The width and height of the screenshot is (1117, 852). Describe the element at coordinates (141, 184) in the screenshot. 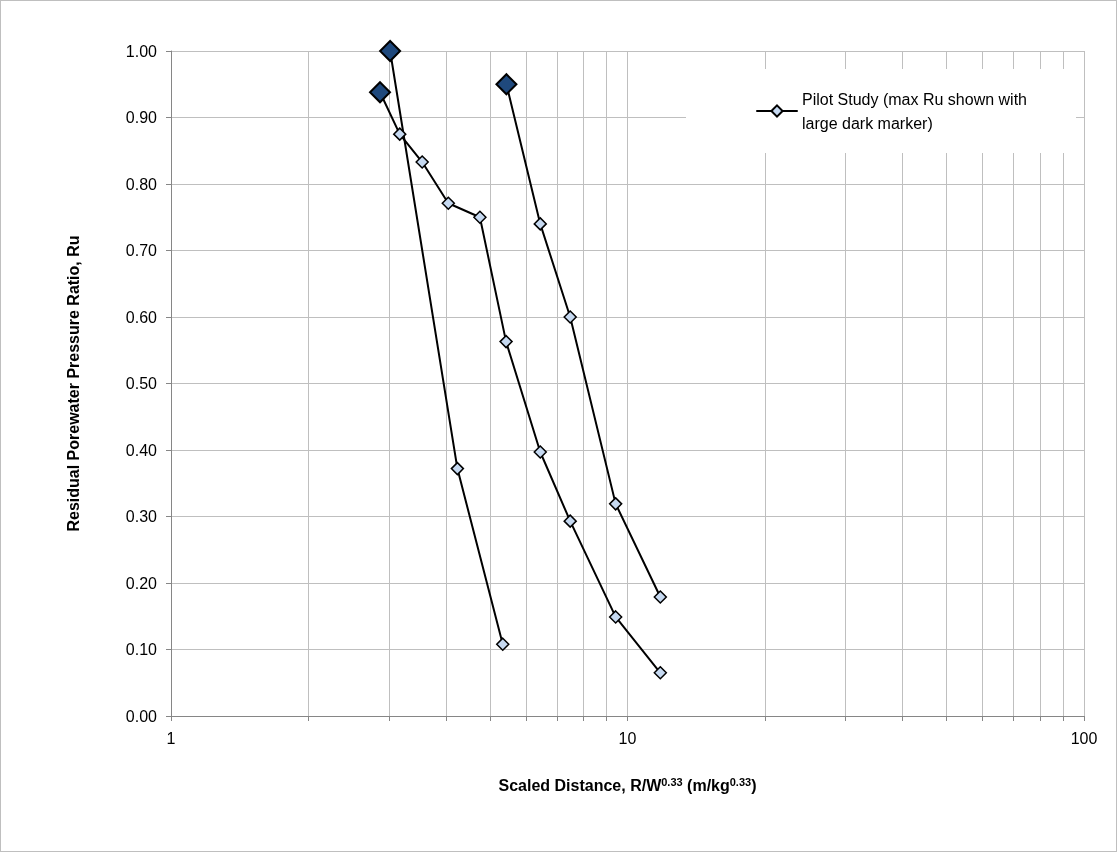

I see `y-tick-label: 0.80` at that location.